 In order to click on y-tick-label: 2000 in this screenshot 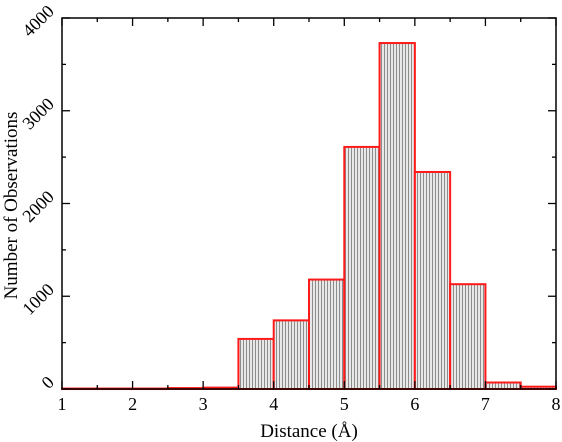, I will do `click(38, 207)`.